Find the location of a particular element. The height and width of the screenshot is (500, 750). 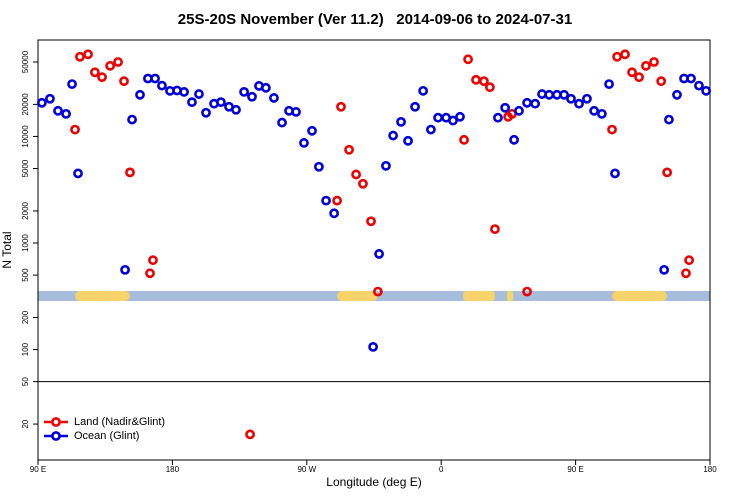

x-tick-label: 90 E is located at coordinates (38, 469).